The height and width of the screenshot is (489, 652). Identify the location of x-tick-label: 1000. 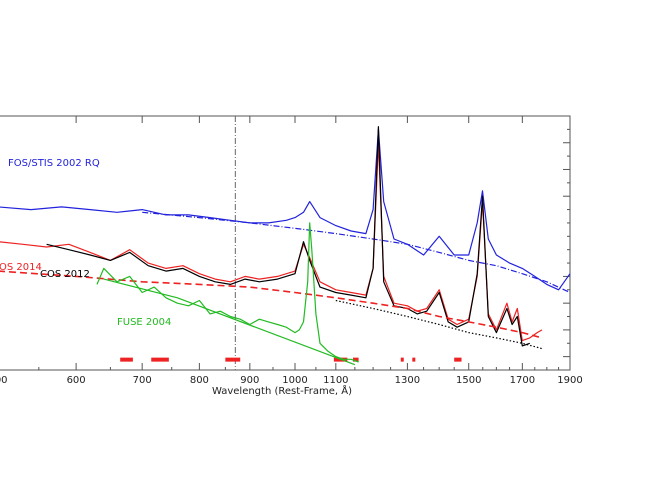
(294, 380).